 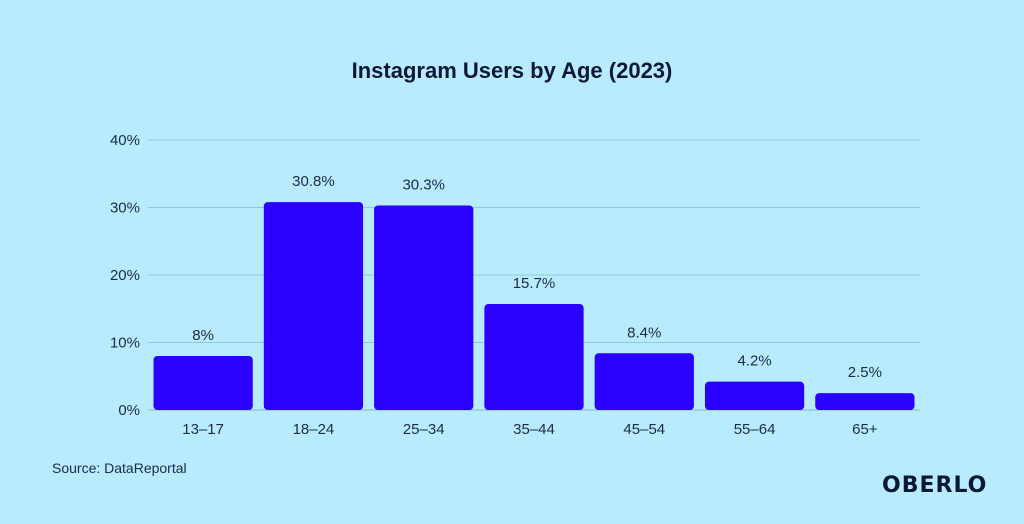 What do you see at coordinates (125, 140) in the screenshot?
I see `y-tick-label: 40%` at bounding box center [125, 140].